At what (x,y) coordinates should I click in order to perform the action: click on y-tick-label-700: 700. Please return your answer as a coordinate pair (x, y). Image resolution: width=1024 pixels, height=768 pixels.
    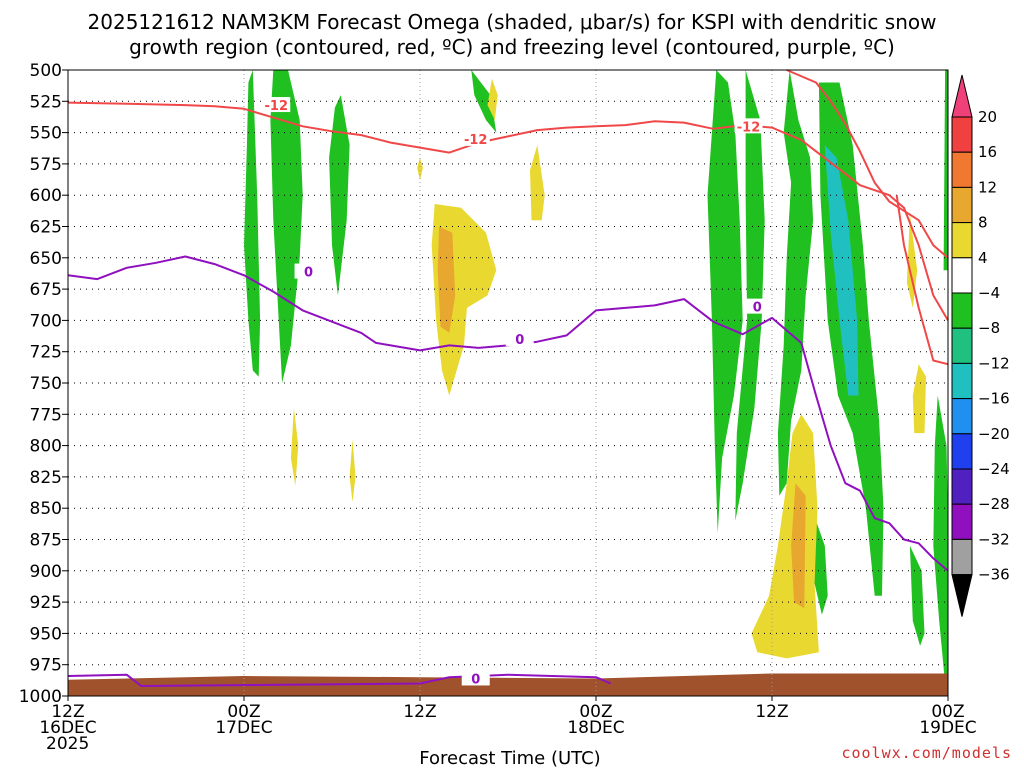
    Looking at the image, I should click on (46, 321).